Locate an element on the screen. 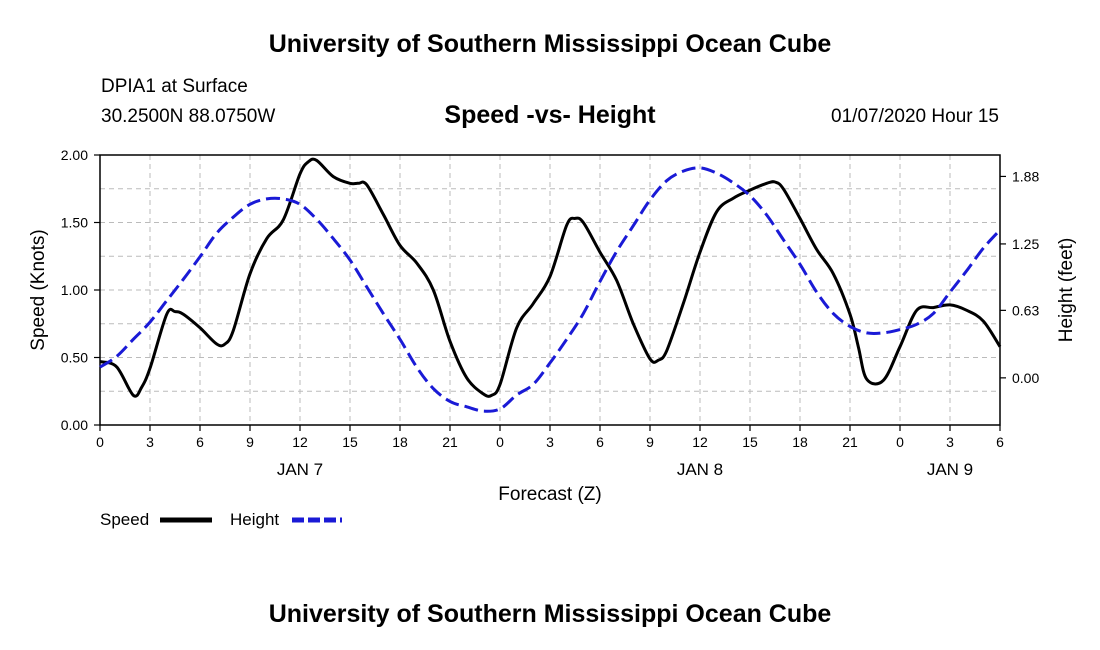 This screenshot has height=650, width=1100. y-right-tick-label: 0.63 is located at coordinates (1025, 310).